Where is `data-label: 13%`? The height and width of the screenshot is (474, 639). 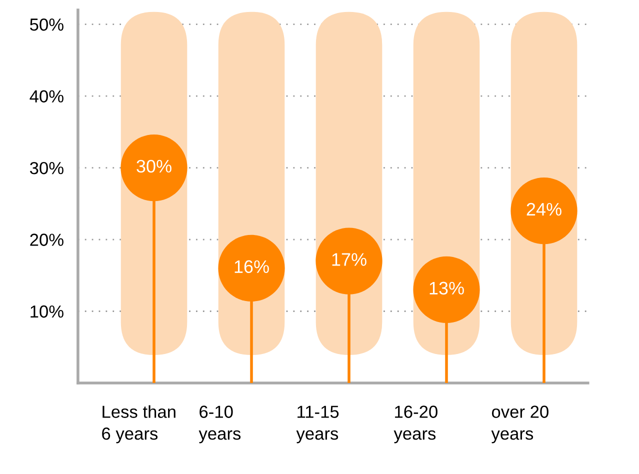 data-label: 13% is located at coordinates (447, 288).